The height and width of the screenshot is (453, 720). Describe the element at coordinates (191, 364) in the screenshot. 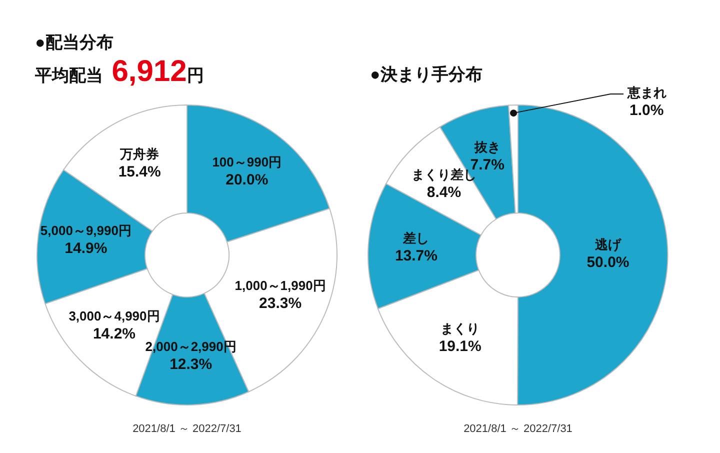

I see `data-label: 12.3%` at that location.